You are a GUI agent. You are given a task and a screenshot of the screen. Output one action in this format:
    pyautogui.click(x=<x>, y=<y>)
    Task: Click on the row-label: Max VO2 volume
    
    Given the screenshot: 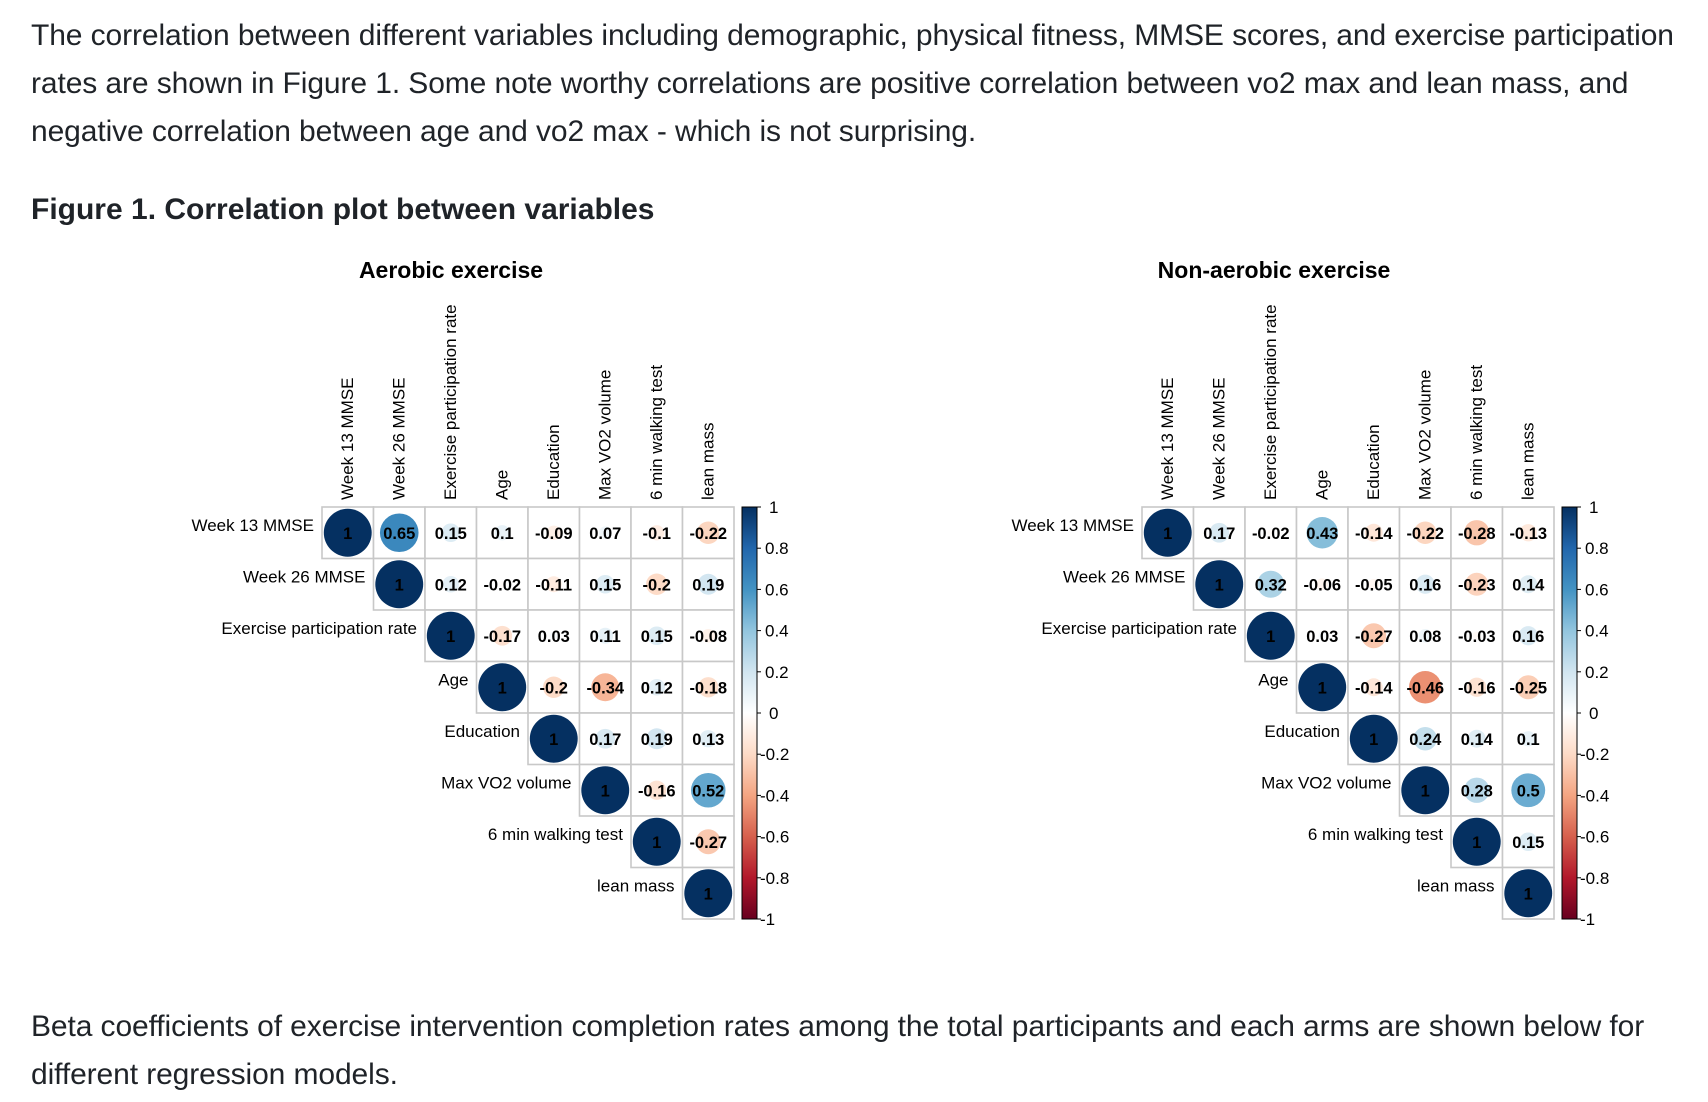 What is the action you would take?
    pyautogui.click(x=1326, y=782)
    